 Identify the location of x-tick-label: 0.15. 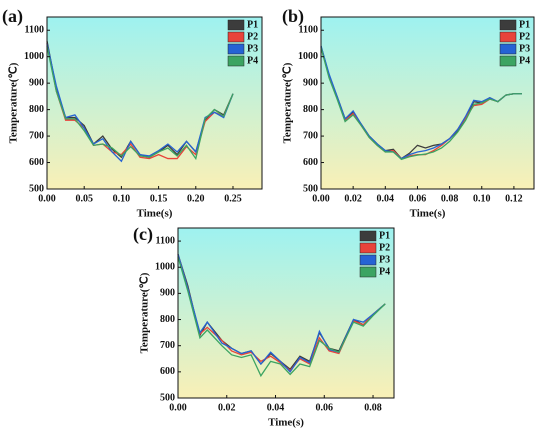
(159, 198).